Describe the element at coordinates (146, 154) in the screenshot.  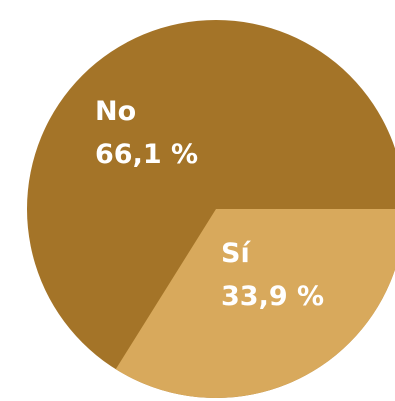
I see `slice-value-no: 66,1 %` at that location.